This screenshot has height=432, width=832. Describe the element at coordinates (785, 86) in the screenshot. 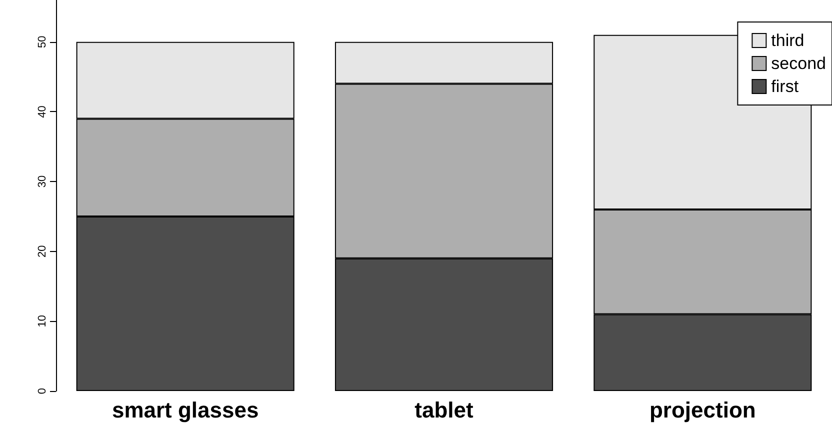

I see `legend-label: first` at that location.